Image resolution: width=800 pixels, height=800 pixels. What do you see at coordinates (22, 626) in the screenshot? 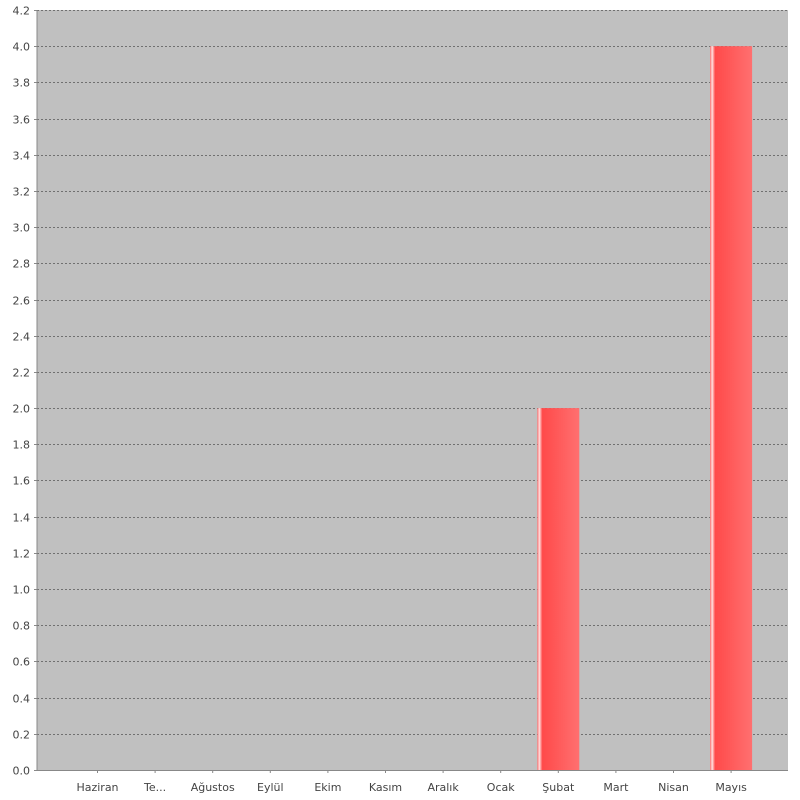
I see `y-tick-label: 0.8` at bounding box center [22, 626].